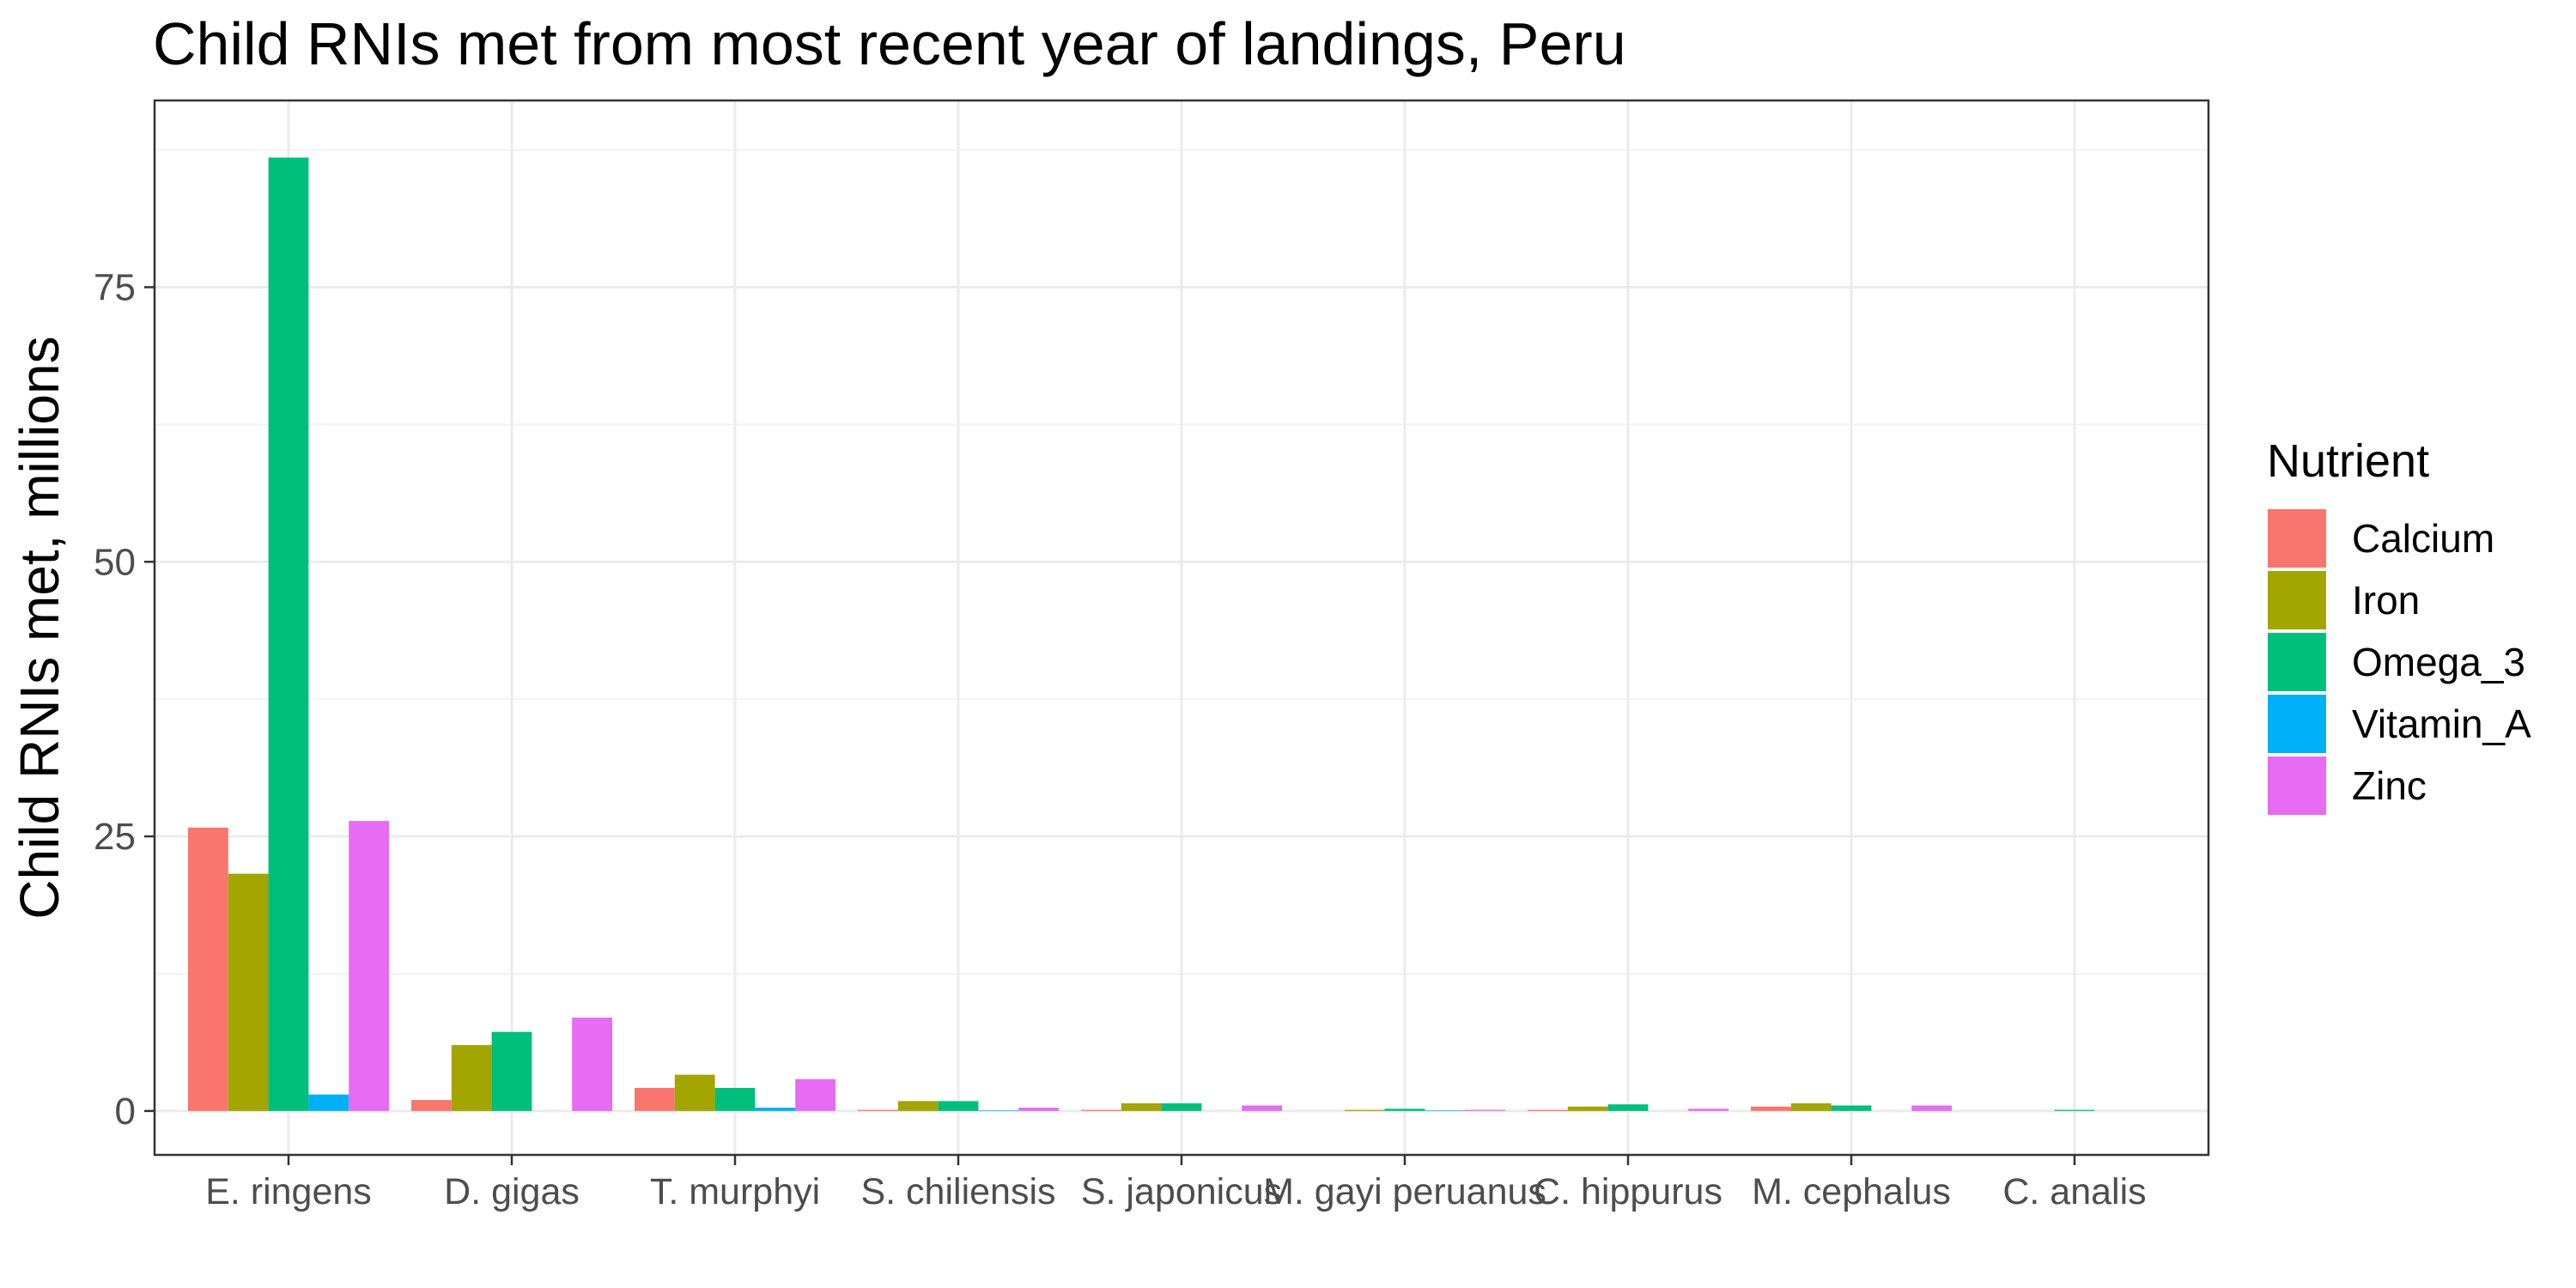 This screenshot has height=1288, width=2576. I want to click on y-tick-label: 0, so click(126, 1112).